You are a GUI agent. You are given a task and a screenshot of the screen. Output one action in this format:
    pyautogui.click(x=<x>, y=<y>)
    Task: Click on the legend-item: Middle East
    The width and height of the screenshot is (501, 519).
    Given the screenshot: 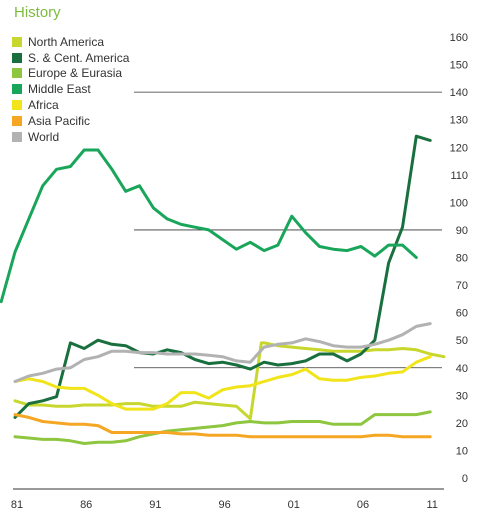 What is the action you would take?
    pyautogui.click(x=70, y=89)
    